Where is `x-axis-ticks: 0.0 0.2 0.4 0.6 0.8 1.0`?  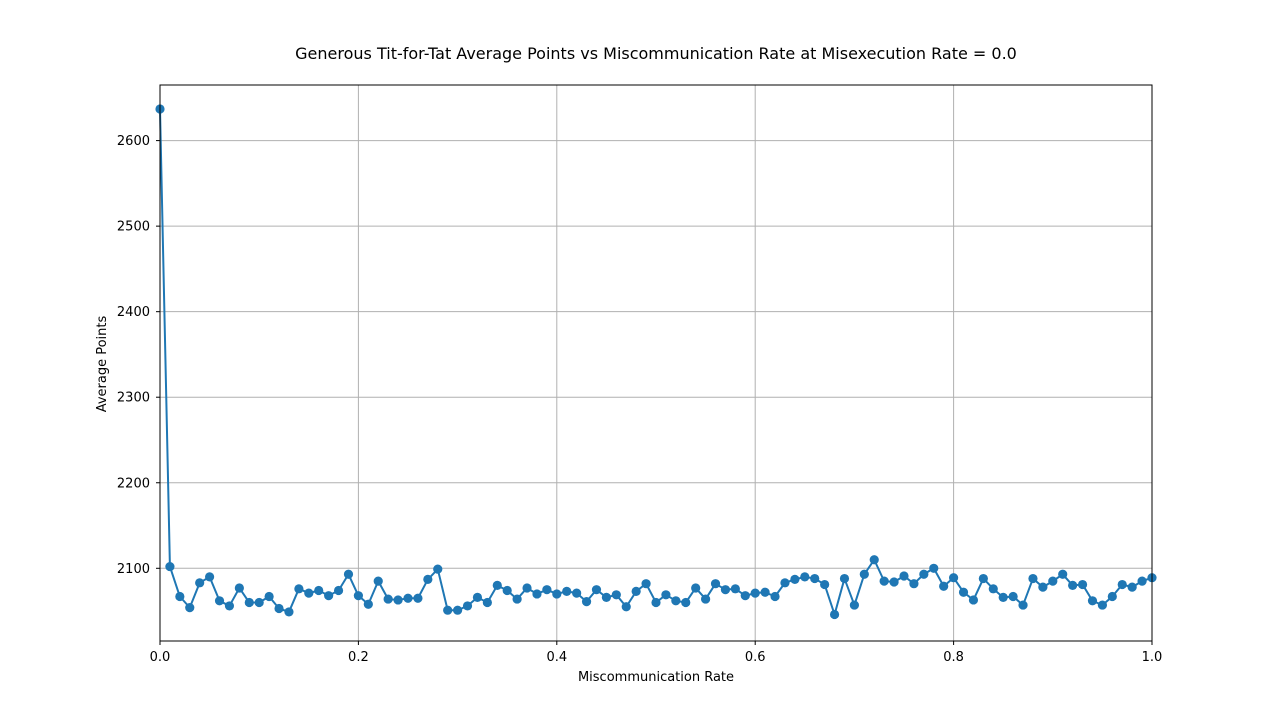 x-axis-ticks: 0.0 0.2 0.4 0.6 0.8 1.0 is located at coordinates (656, 653).